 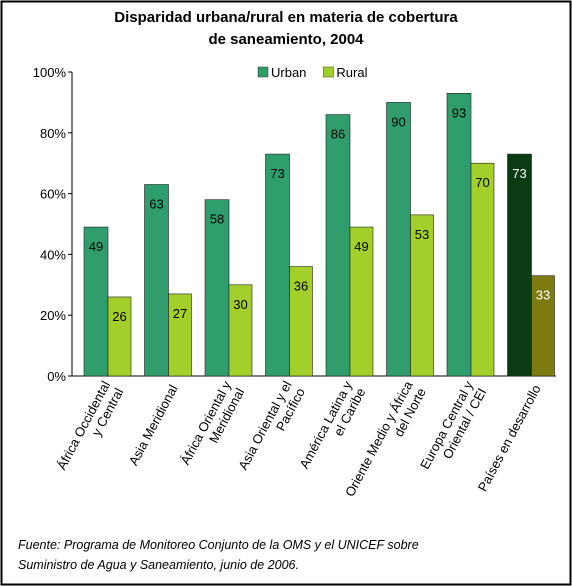 I want to click on value-label: 63, so click(x=156, y=203).